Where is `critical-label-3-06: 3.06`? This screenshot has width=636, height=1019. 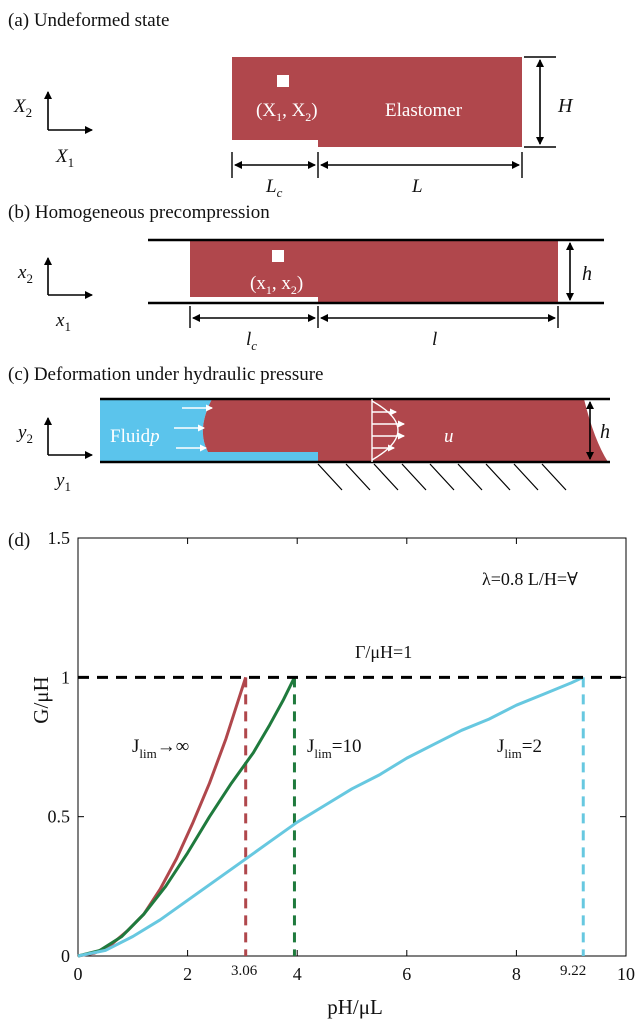 critical-label-3-06: 3.06 is located at coordinates (244, 971).